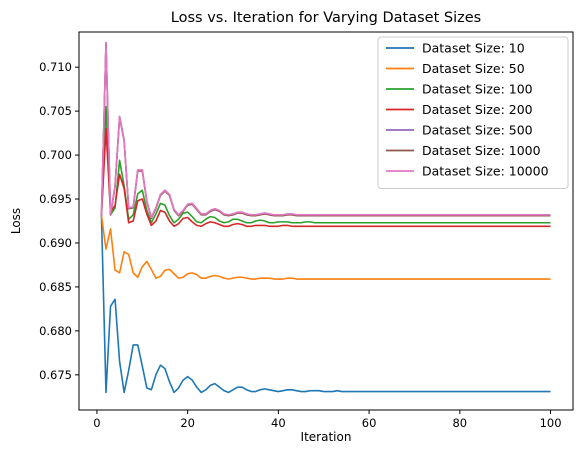 This screenshot has height=453, width=585. I want to click on y-tick-label: 0.680, so click(55, 331).